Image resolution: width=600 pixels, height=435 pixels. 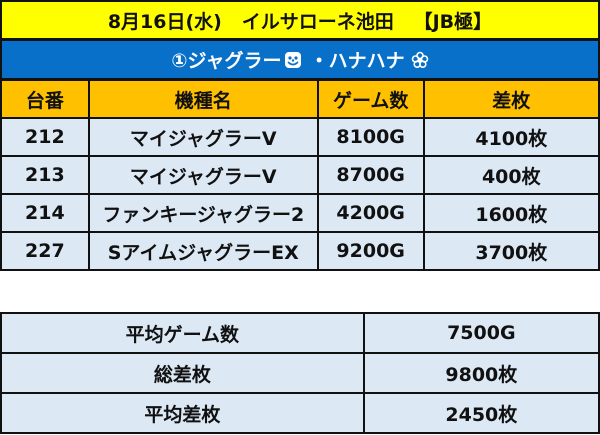 What do you see at coordinates (226, 61) in the screenshot?
I see `category-label: ①ジャグラー` at bounding box center [226, 61].